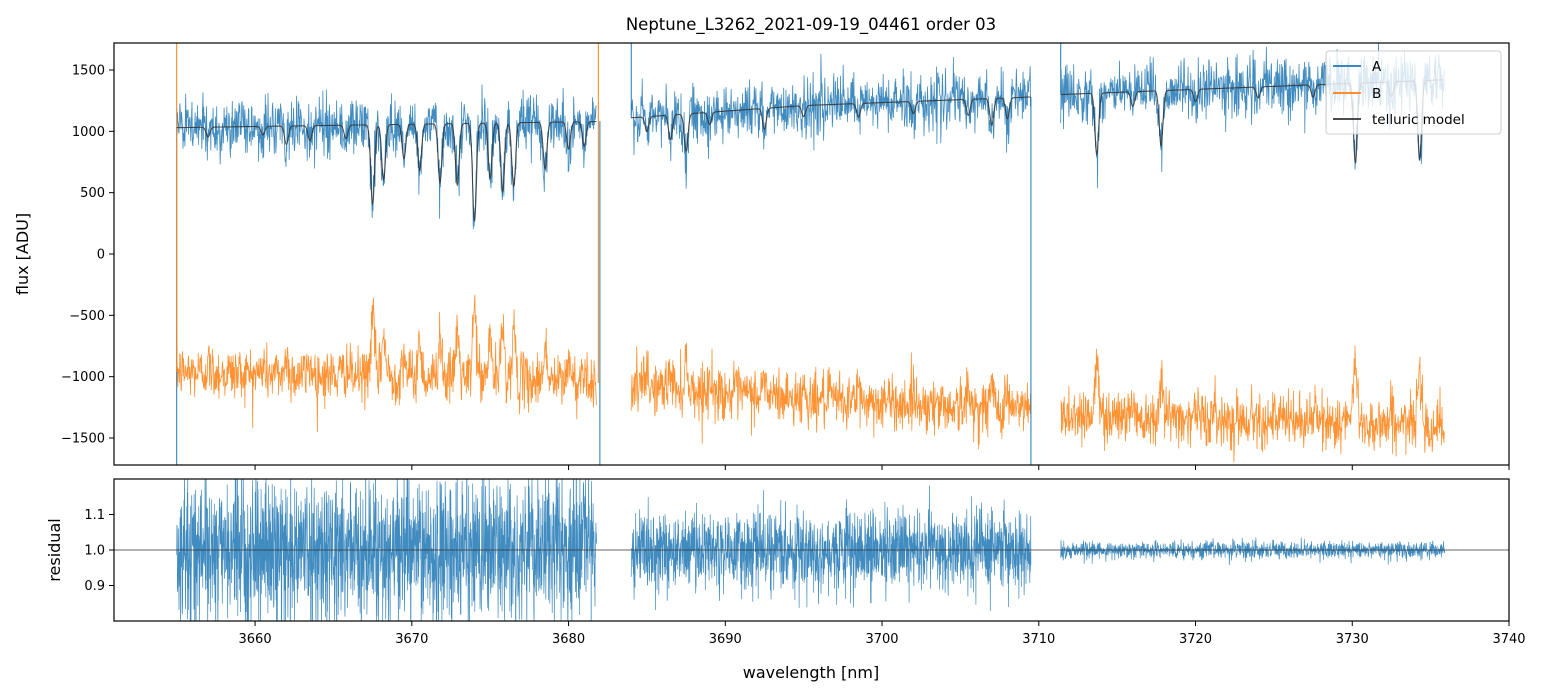  I want to click on x-tick-label: 3680, so click(568, 639).